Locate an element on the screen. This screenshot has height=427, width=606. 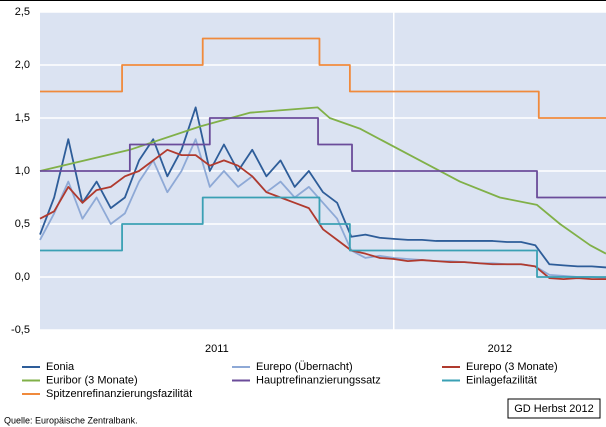
y-tick-label: 2,0 is located at coordinates (22, 65).